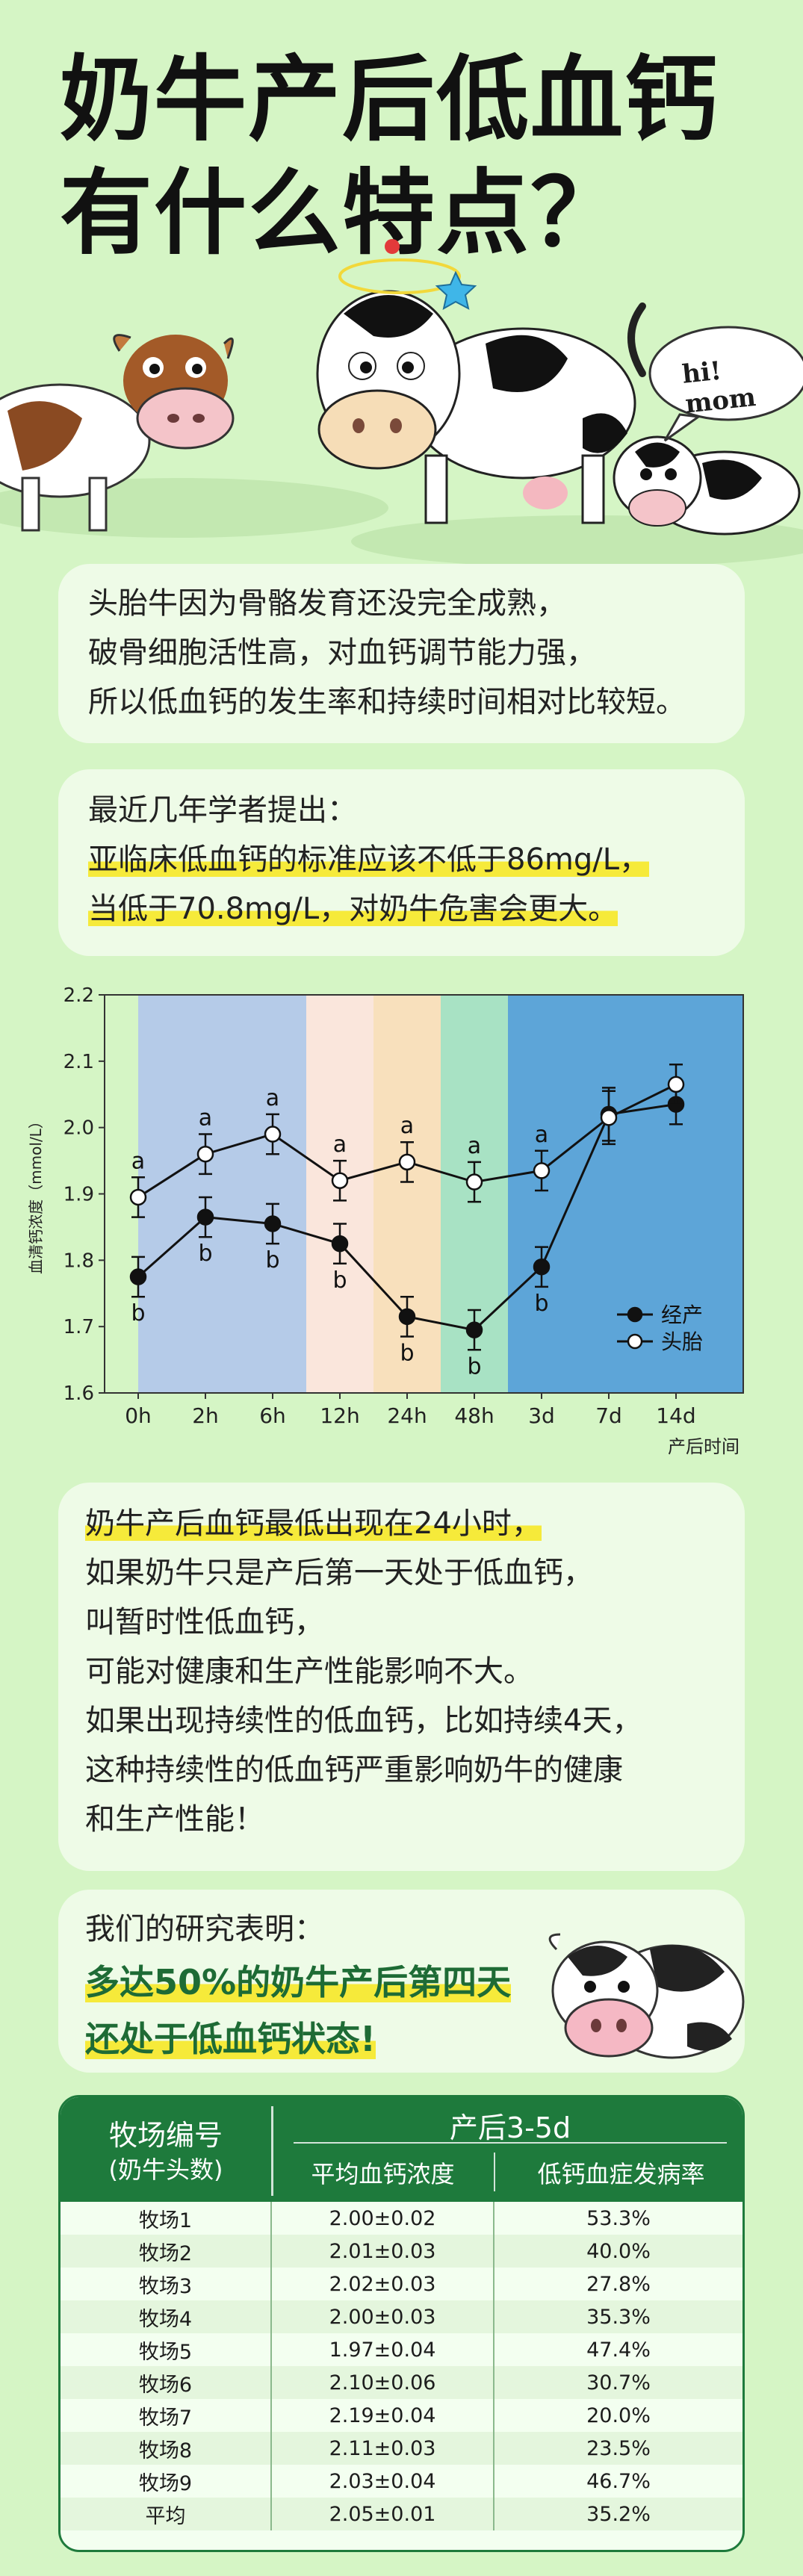 The image size is (803, 2576). What do you see at coordinates (618, 2349) in the screenshot?
I see `incidence-cell: 47.4%` at bounding box center [618, 2349].